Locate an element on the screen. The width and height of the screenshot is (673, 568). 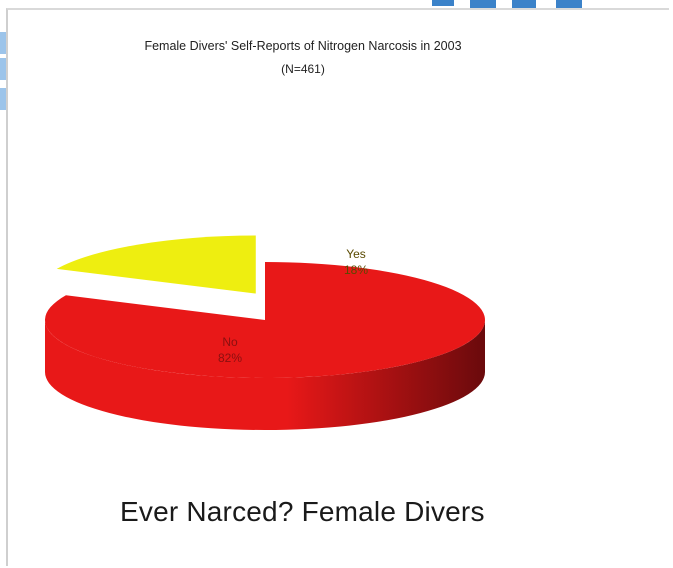
slice-percent-yes: 18% is located at coordinates (356, 270).